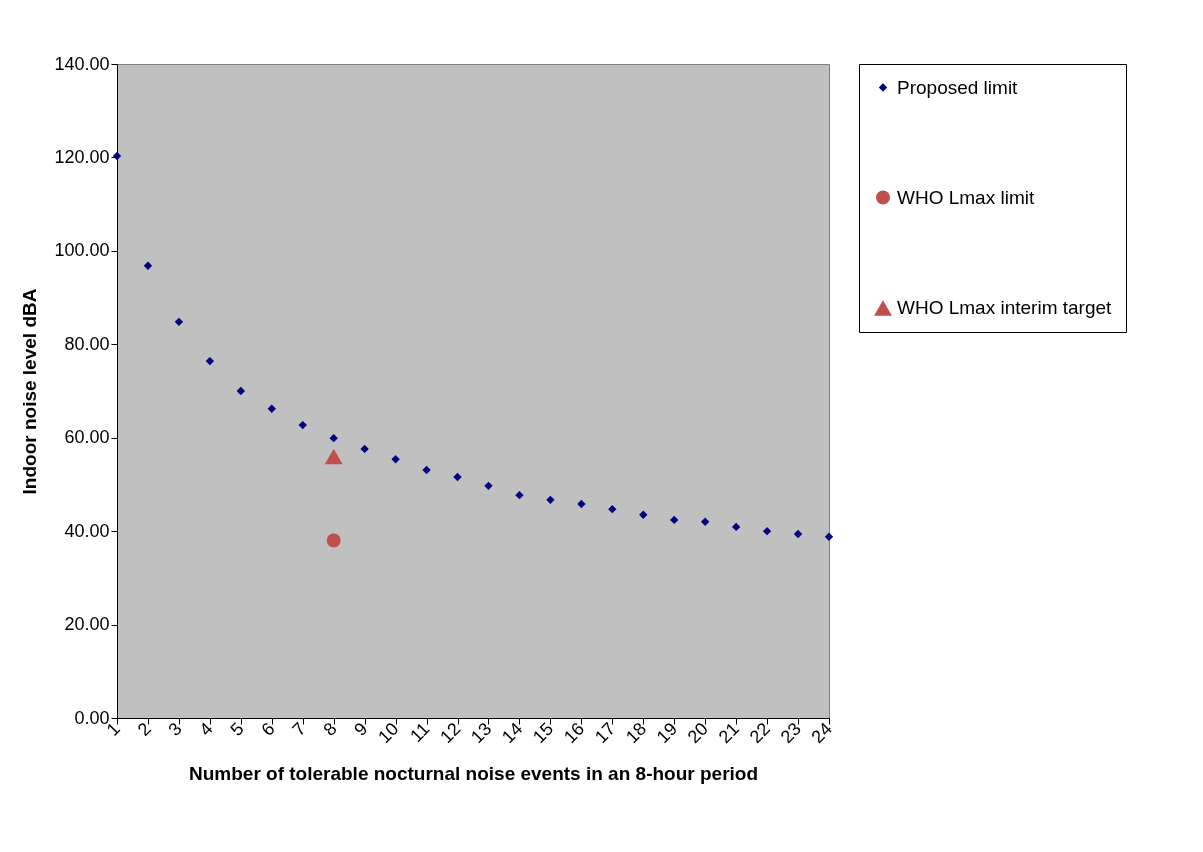 Image resolution: width=1203 pixels, height=852 pixels. I want to click on y-tick-label: 120.00, so click(82, 156).